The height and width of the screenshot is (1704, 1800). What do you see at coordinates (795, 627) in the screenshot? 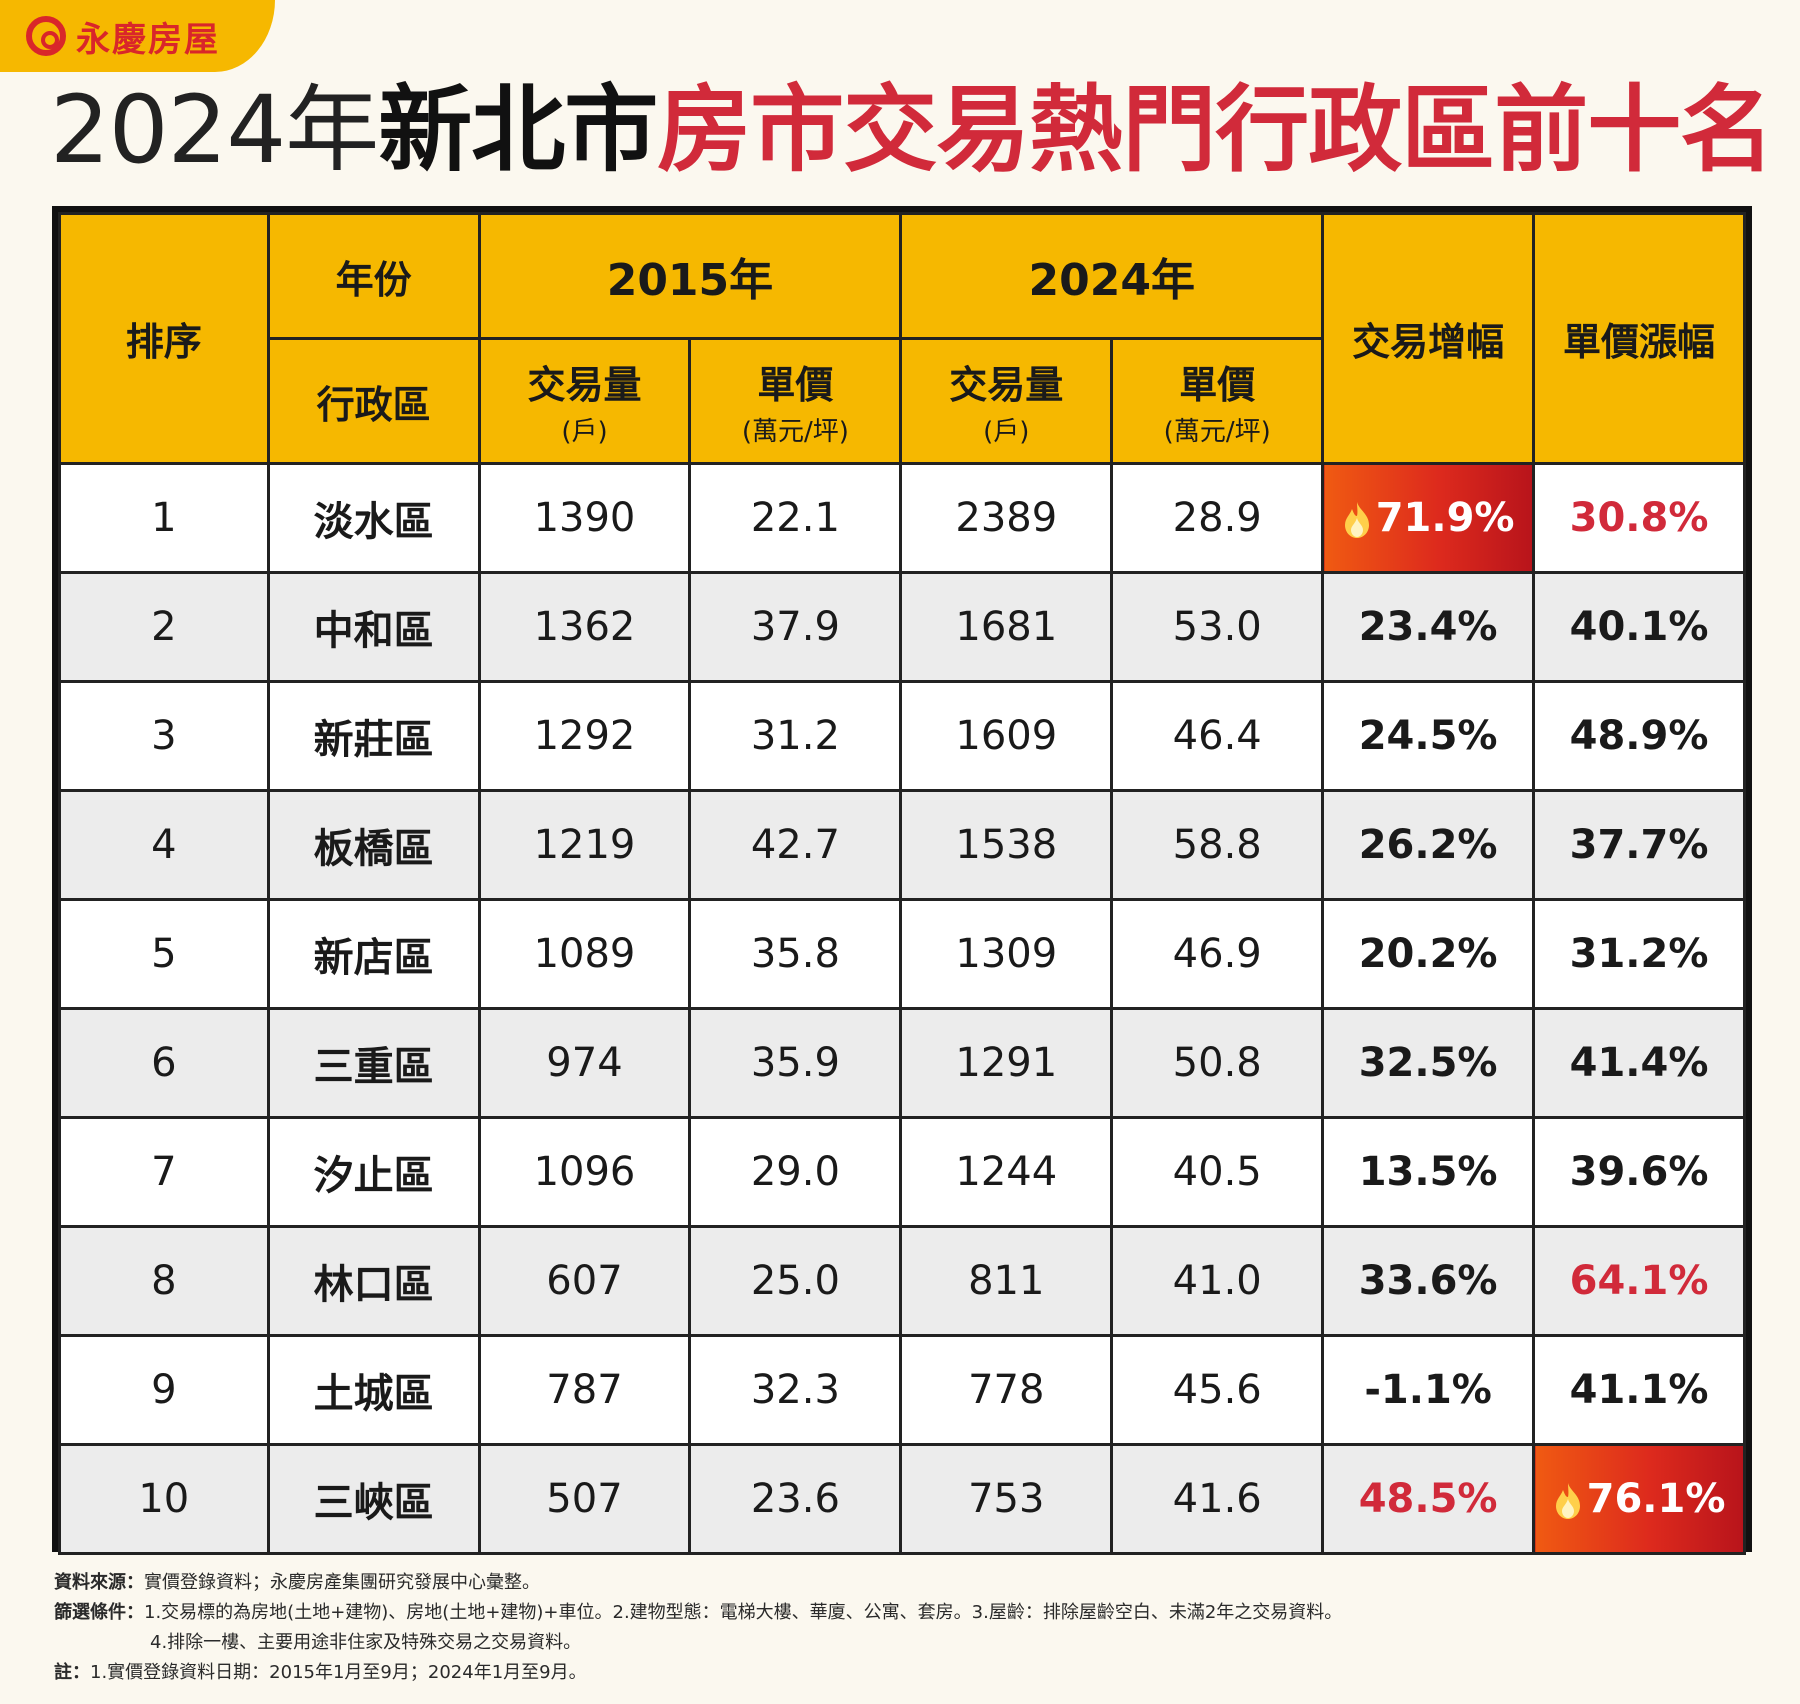
I see `cell-price2015: 37.9` at bounding box center [795, 627].